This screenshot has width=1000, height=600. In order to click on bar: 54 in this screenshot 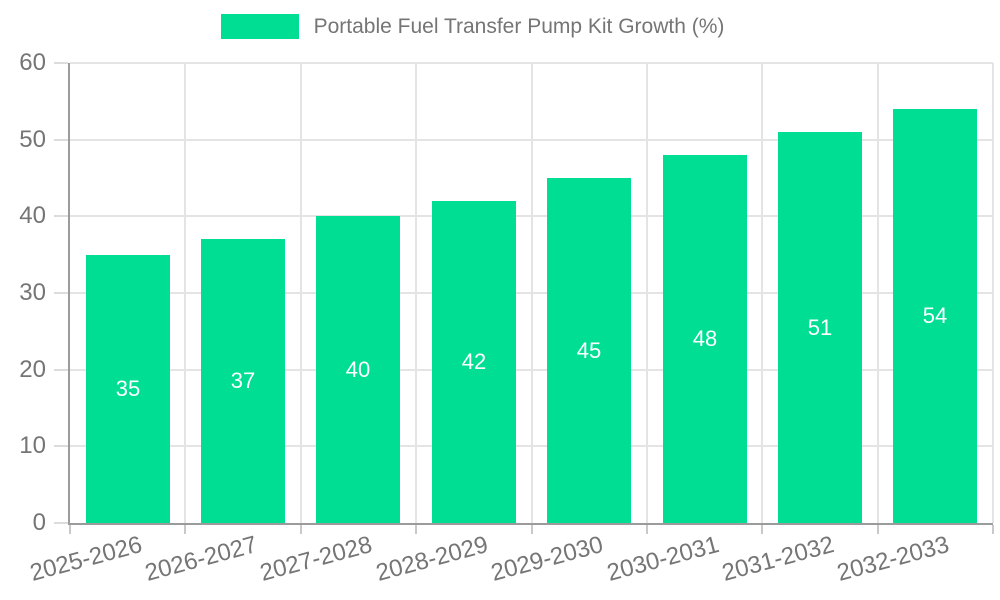, I will do `click(935, 316)`.